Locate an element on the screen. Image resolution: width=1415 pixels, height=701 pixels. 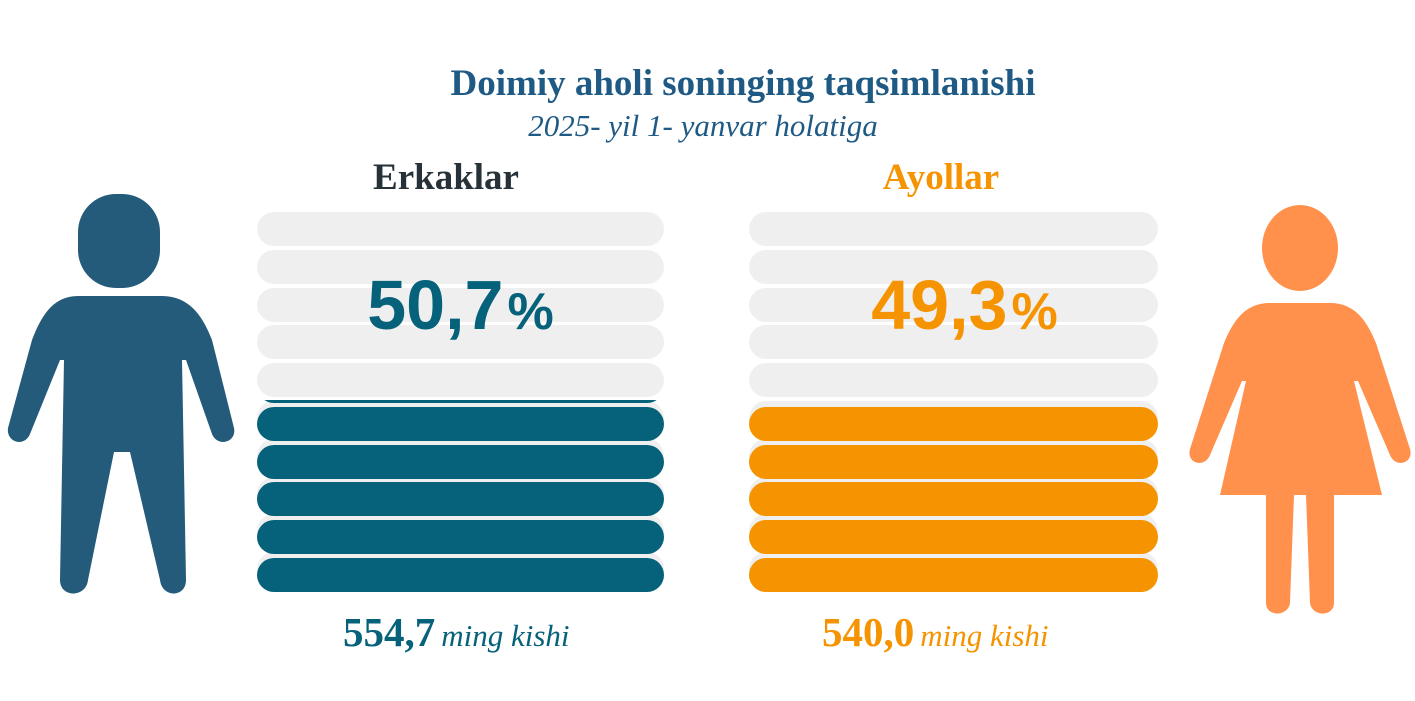
men-fill is located at coordinates (460, 496).